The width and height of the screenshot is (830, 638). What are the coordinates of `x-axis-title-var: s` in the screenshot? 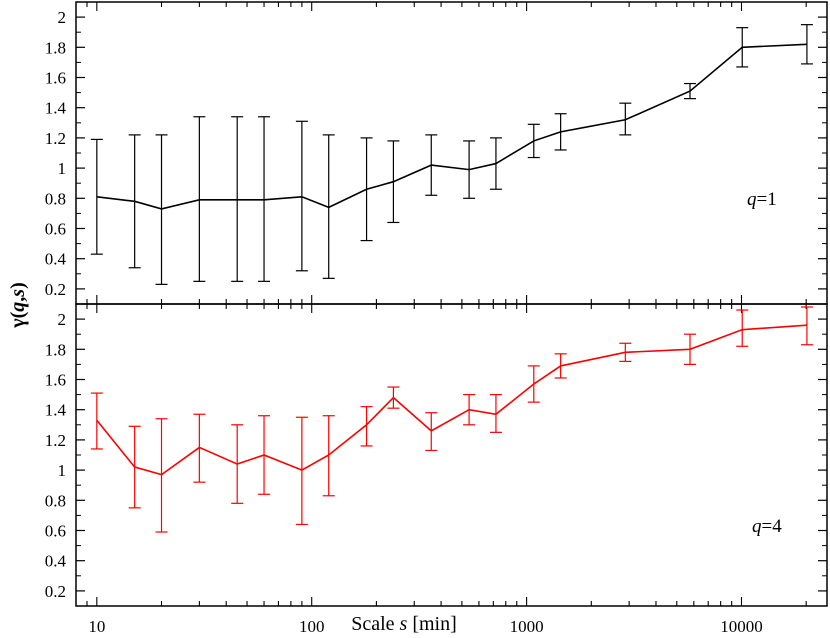 It's located at (404, 624).